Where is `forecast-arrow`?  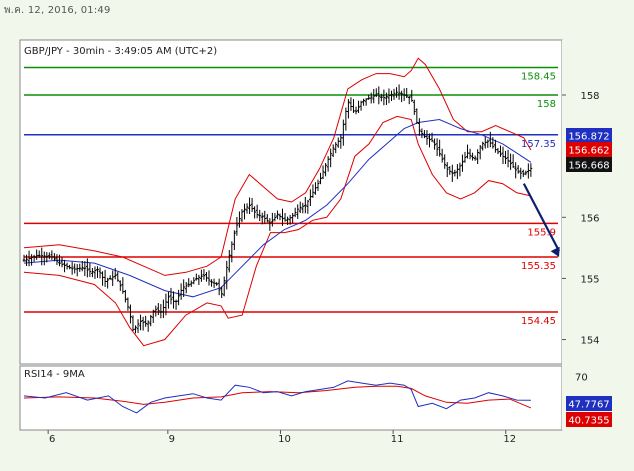 forecast-arrow is located at coordinates (541, 220).